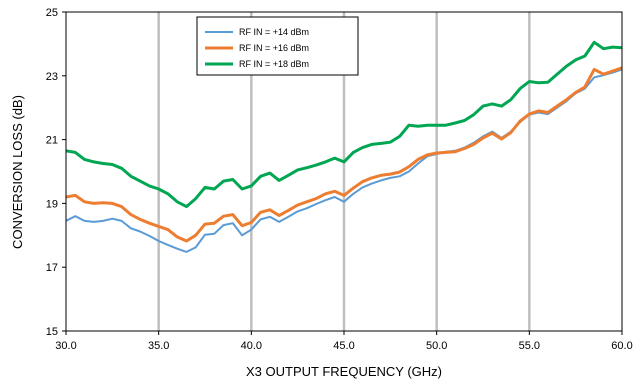 The image size is (636, 383). I want to click on x-tick-label: 30.0, so click(65, 346).